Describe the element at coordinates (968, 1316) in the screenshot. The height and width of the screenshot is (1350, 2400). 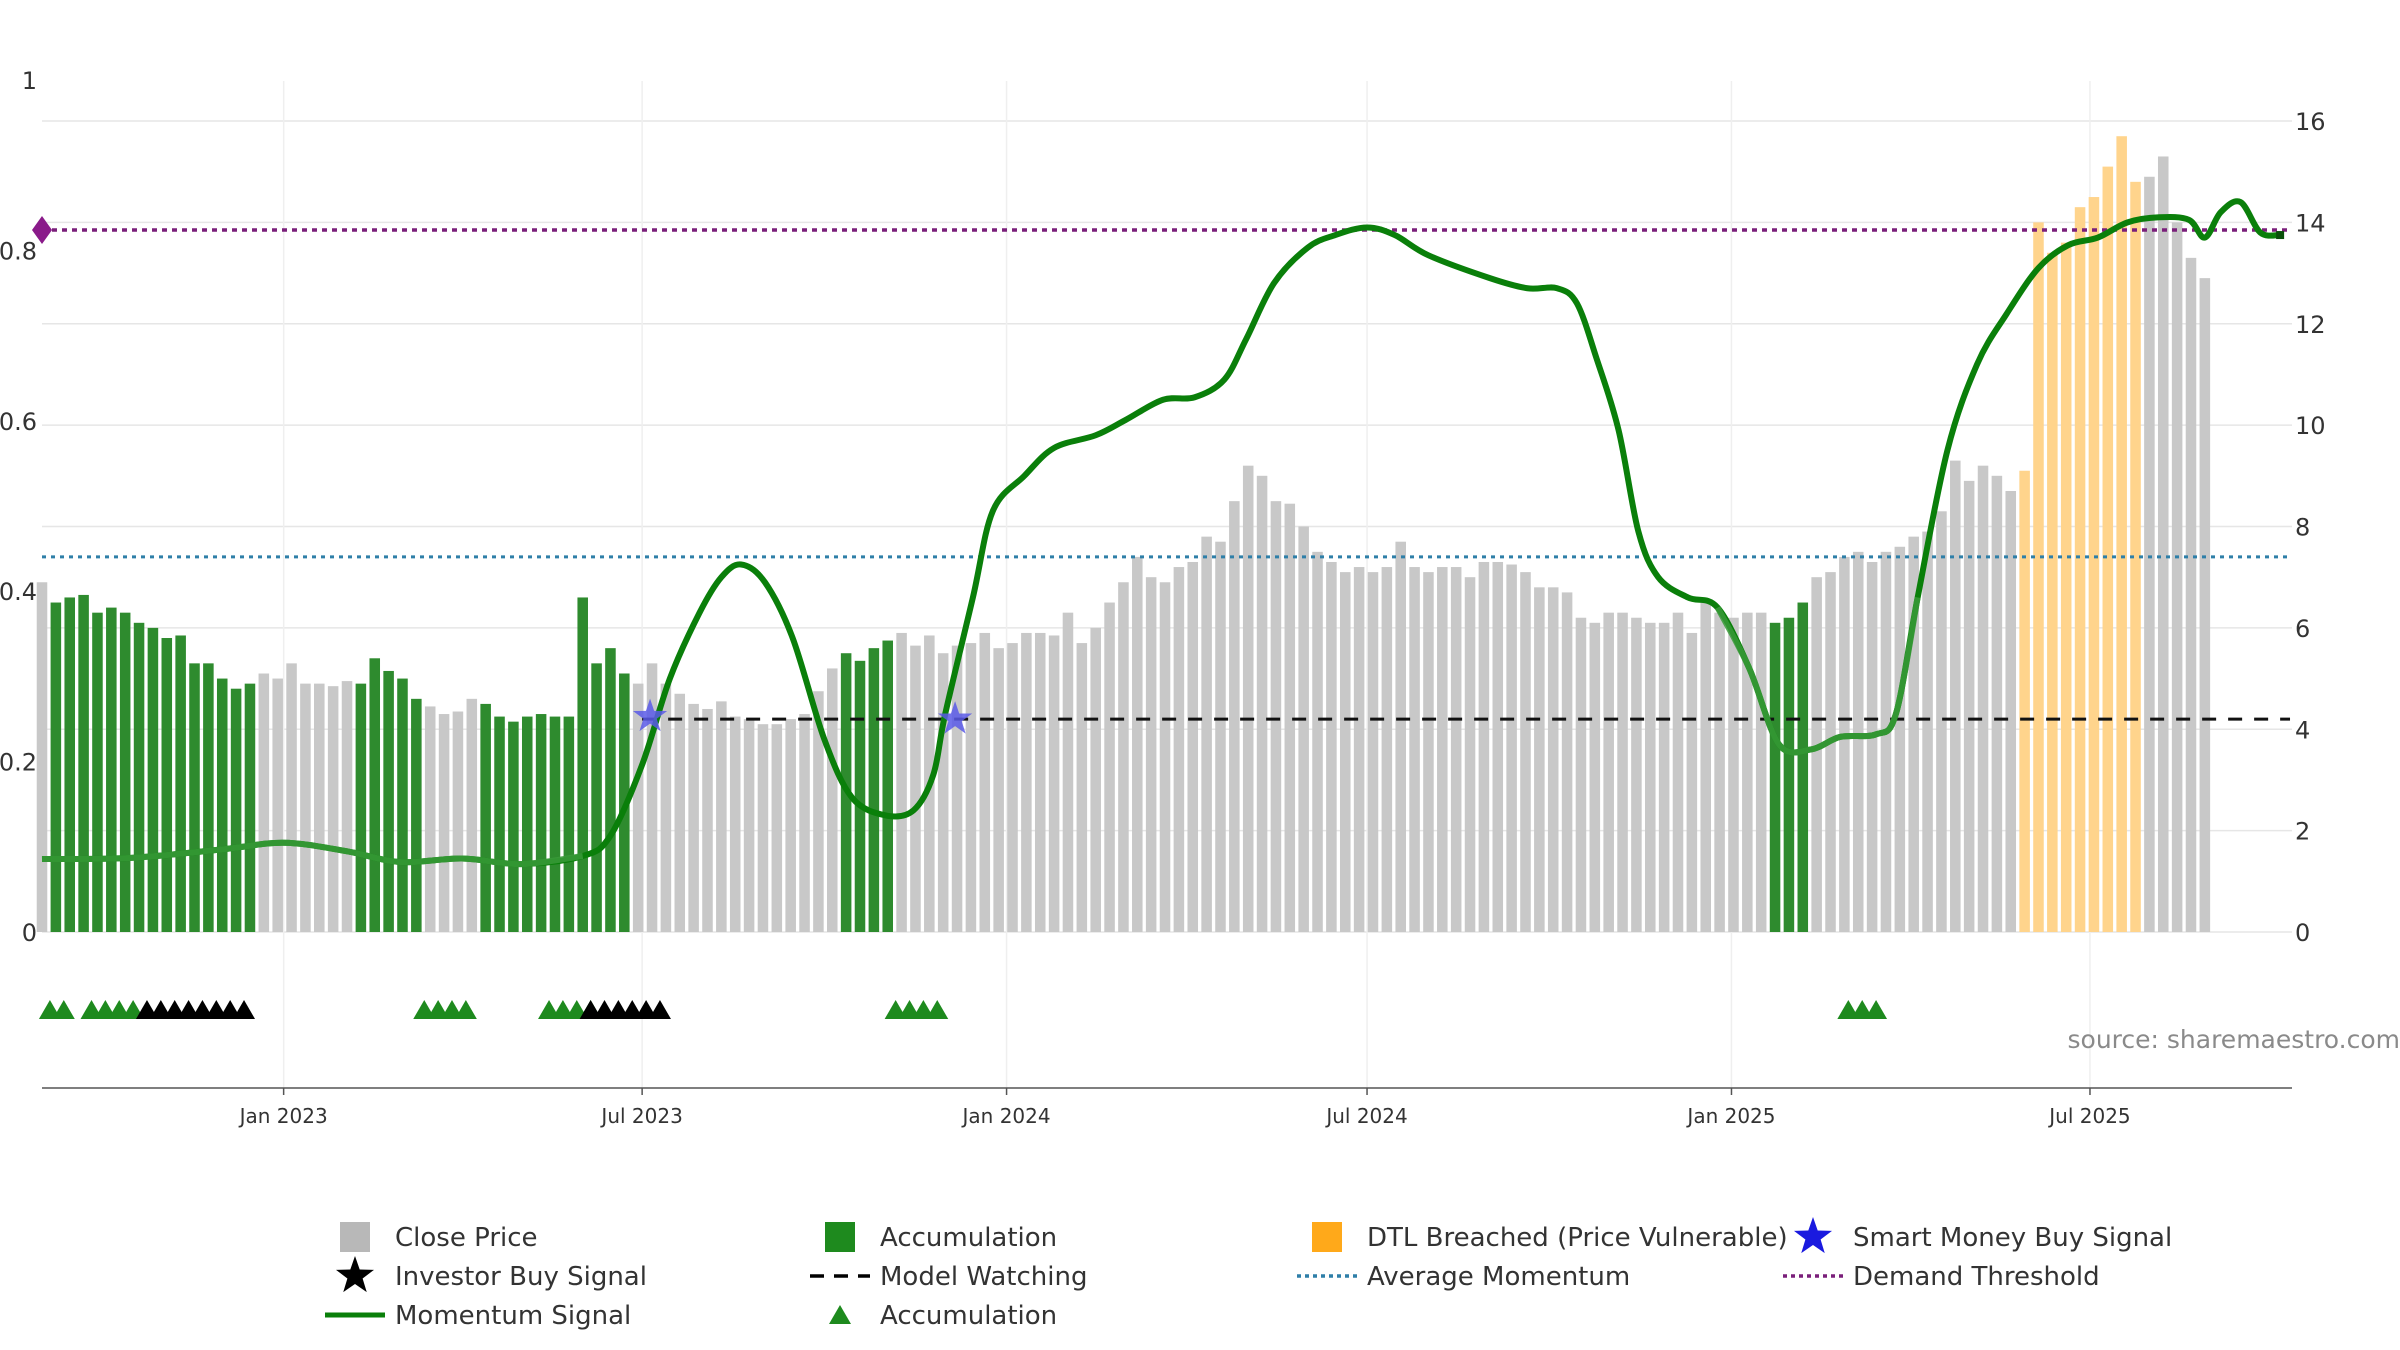
I see `legend-label: Accumulation` at that location.